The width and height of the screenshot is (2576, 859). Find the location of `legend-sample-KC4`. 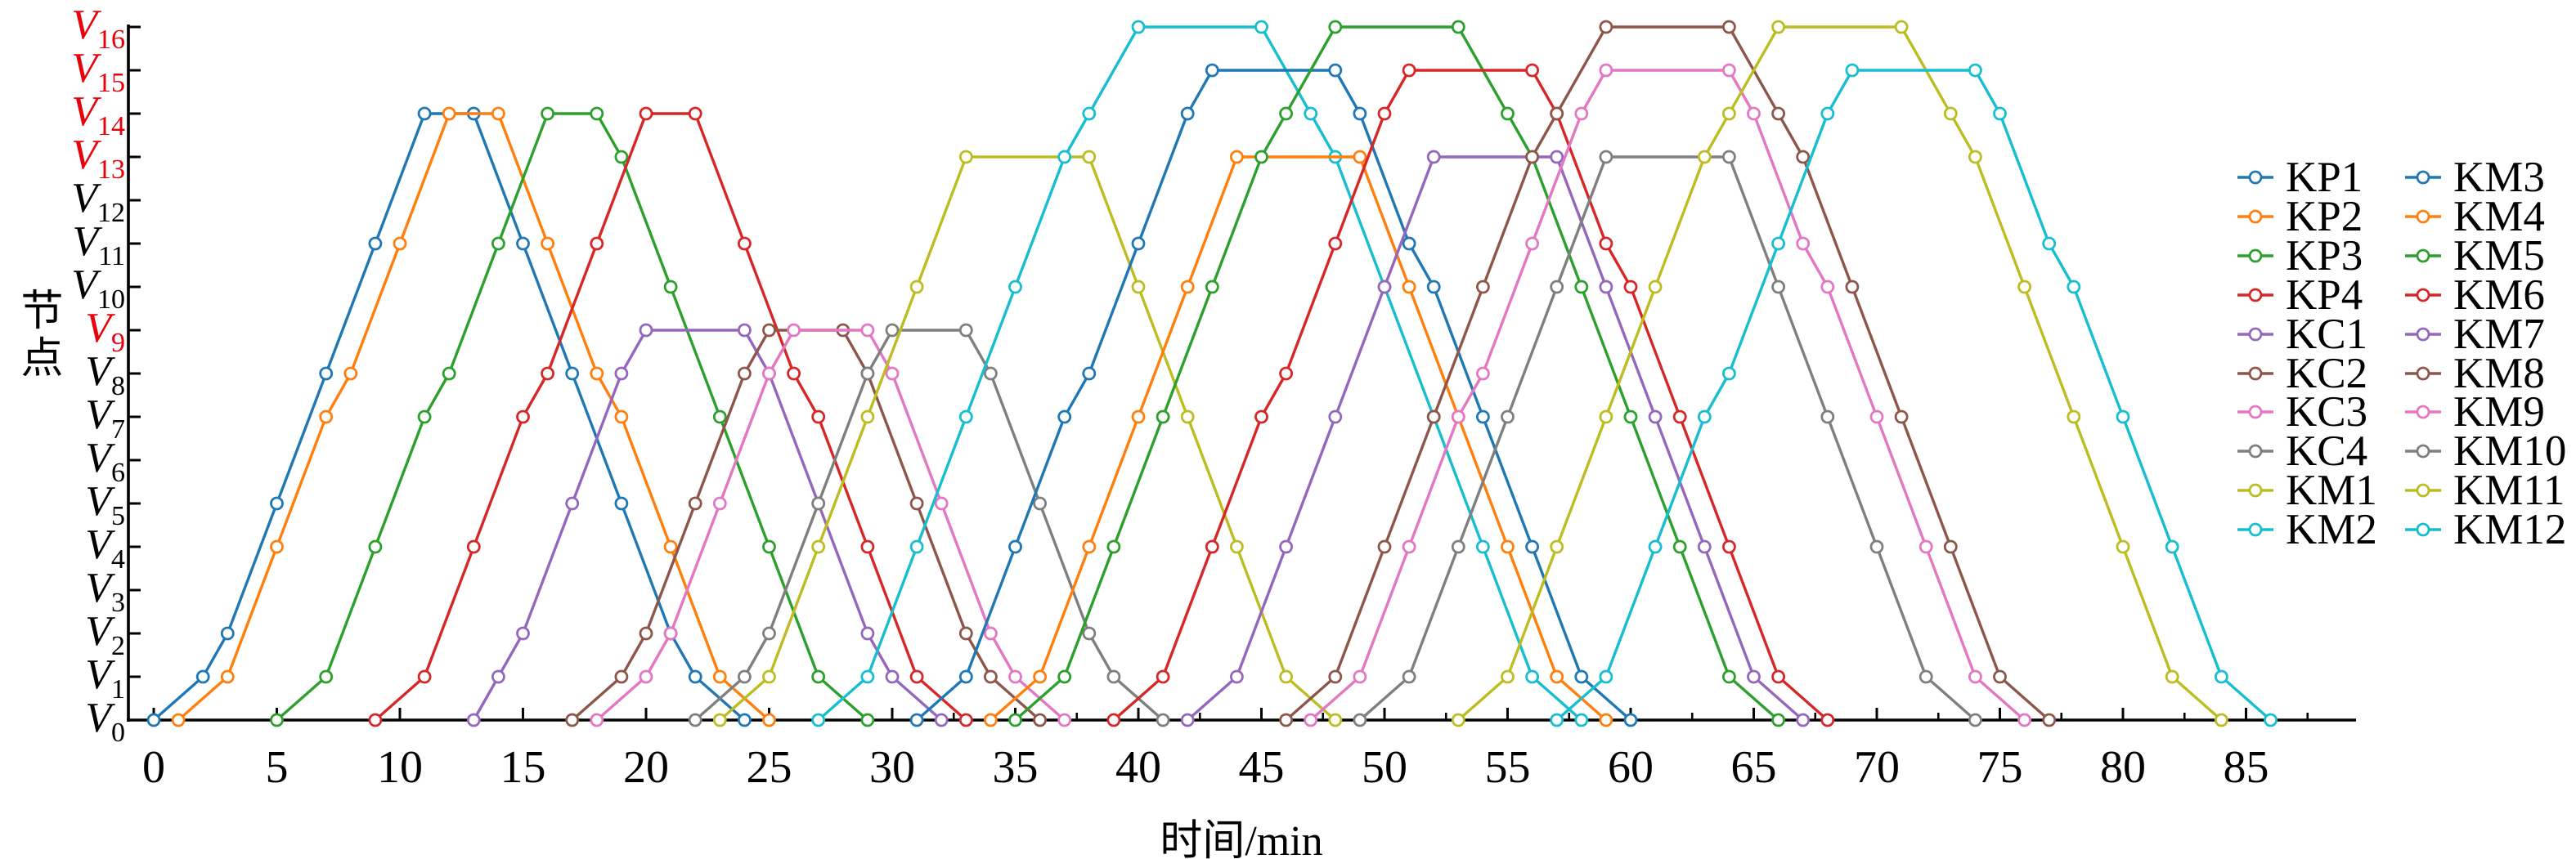

legend-sample-KC4 is located at coordinates (2255, 451).